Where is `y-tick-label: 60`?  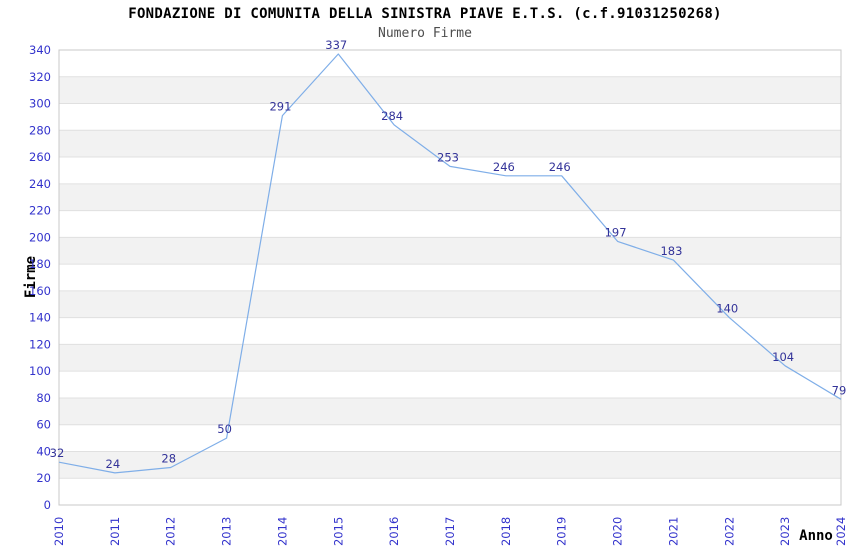 y-tick-label: 60 is located at coordinates (43, 425).